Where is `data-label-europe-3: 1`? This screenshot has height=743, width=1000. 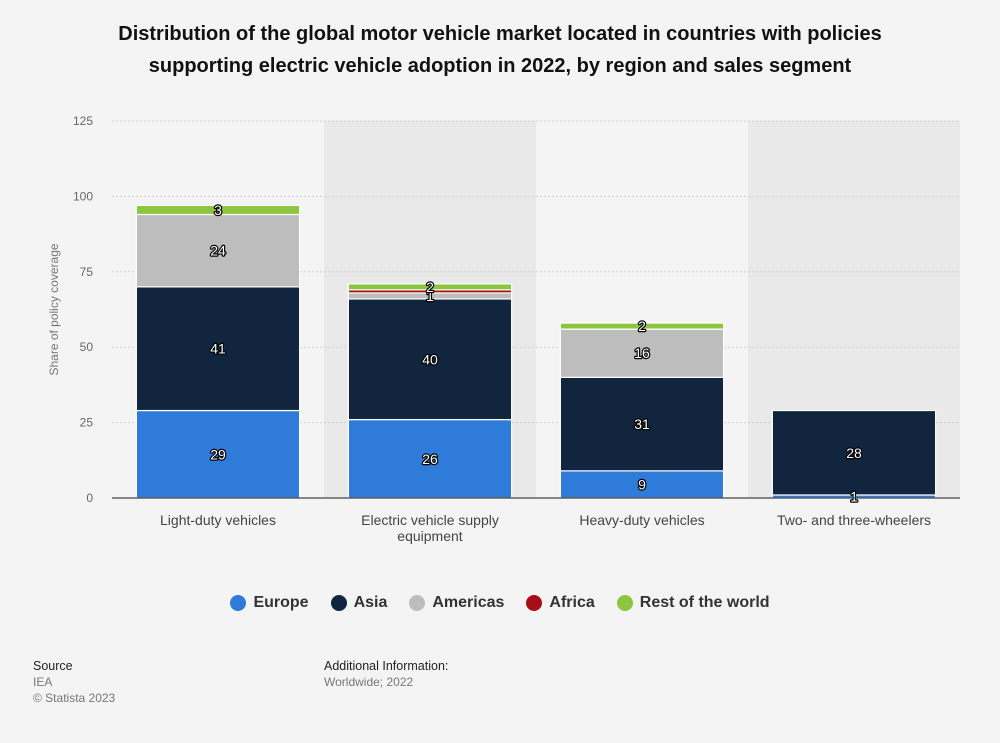
data-label-europe-3: 1 is located at coordinates (854, 496).